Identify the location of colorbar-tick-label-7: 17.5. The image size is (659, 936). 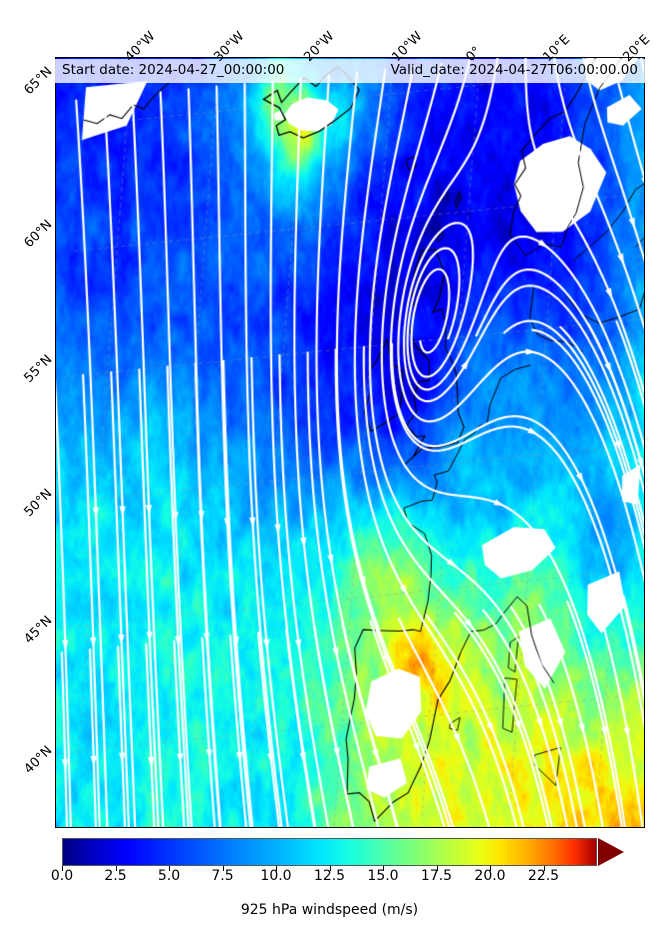
(436, 876).